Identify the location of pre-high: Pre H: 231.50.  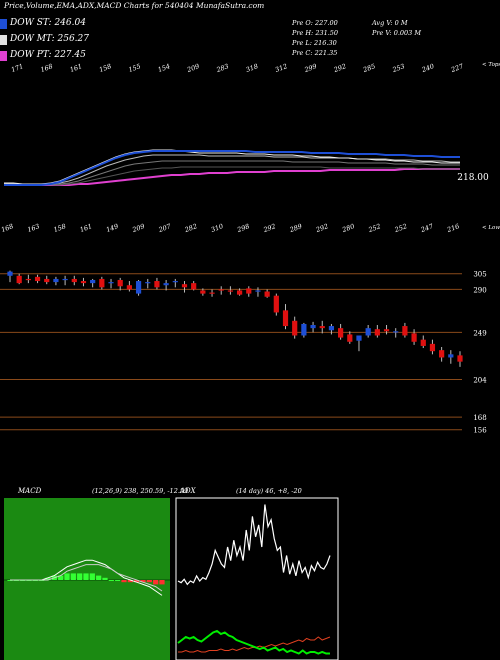
(315, 33).